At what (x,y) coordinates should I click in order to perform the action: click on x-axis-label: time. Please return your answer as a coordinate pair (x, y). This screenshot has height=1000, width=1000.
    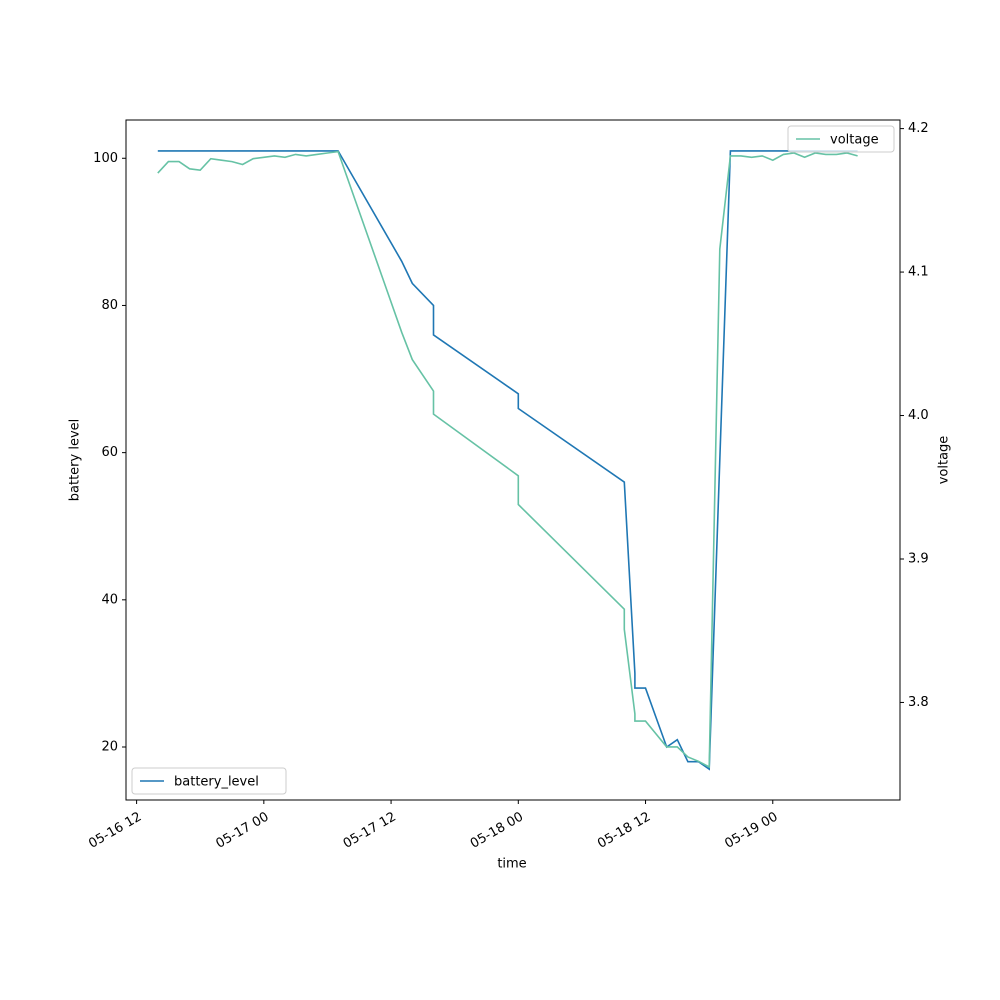
    Looking at the image, I should click on (511, 864).